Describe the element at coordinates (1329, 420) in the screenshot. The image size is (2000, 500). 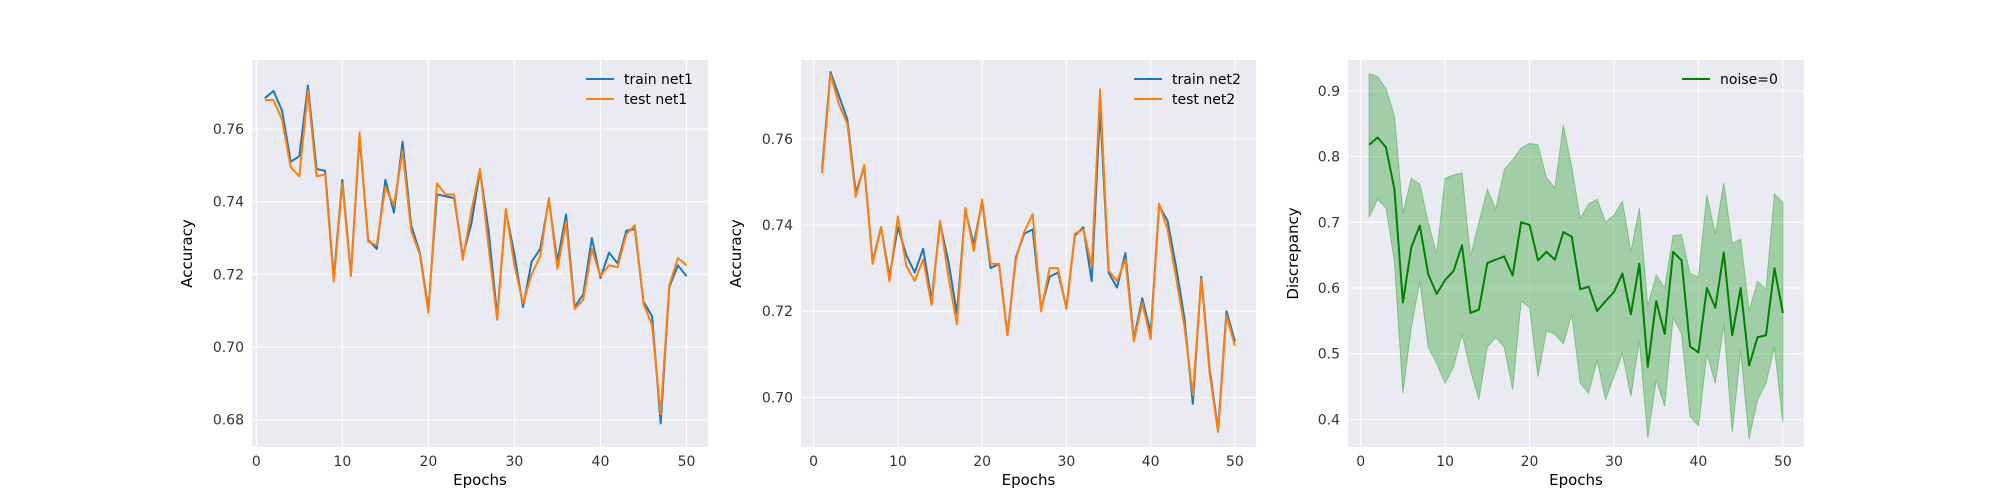
I see `y-tick-label: 0.4` at that location.